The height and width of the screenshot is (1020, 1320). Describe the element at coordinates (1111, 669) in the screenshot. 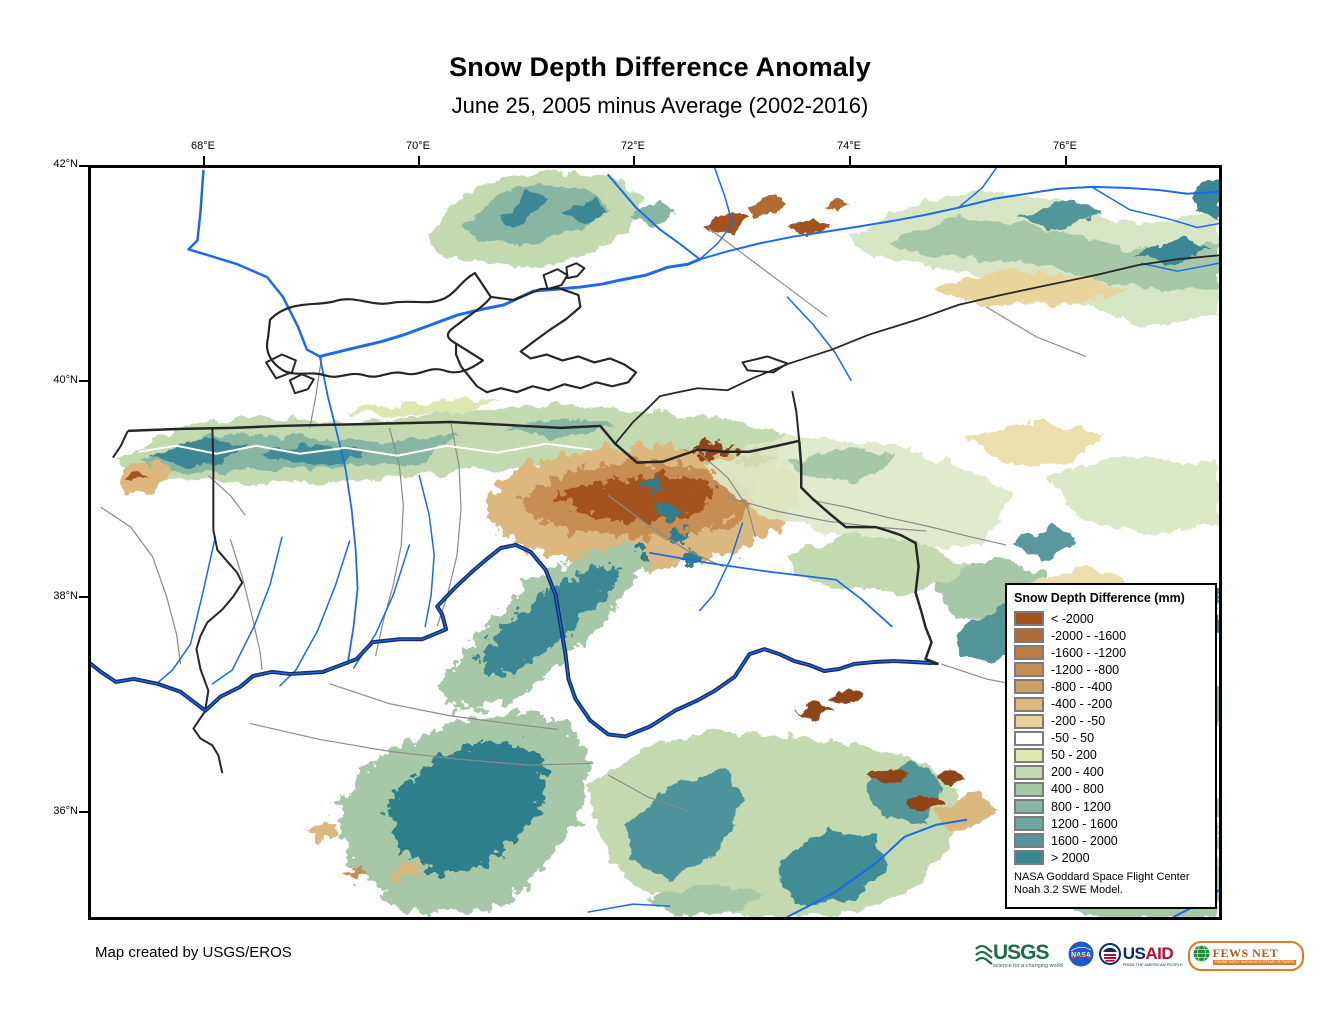

I see `legend-row: -1200 - -800` at that location.